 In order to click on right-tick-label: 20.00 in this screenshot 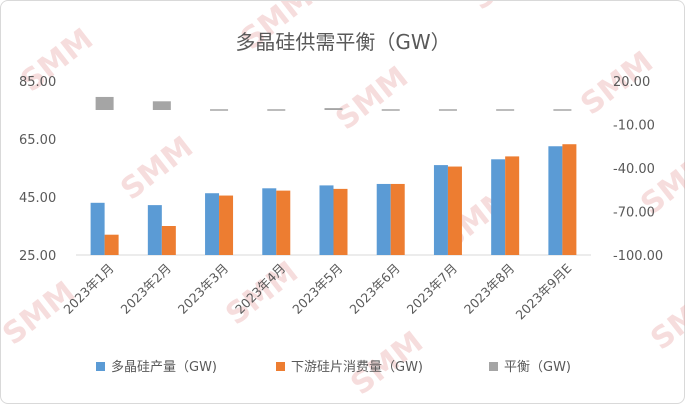, I will do `click(631, 82)`.